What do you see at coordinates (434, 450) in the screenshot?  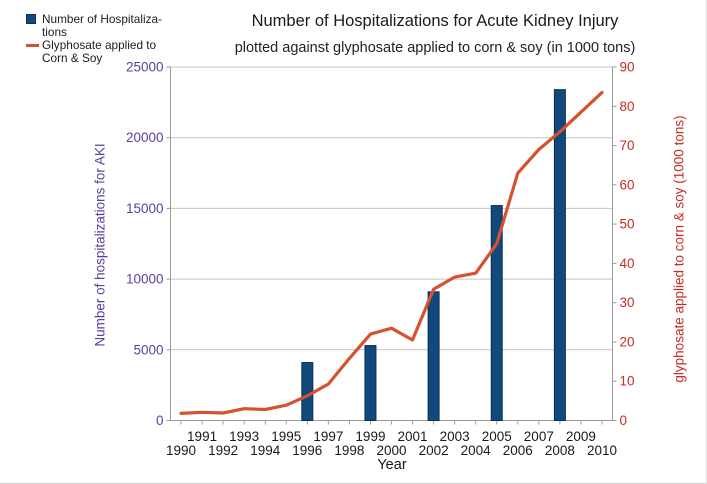 I see `x-axis-tick-label: 2002` at bounding box center [434, 450].